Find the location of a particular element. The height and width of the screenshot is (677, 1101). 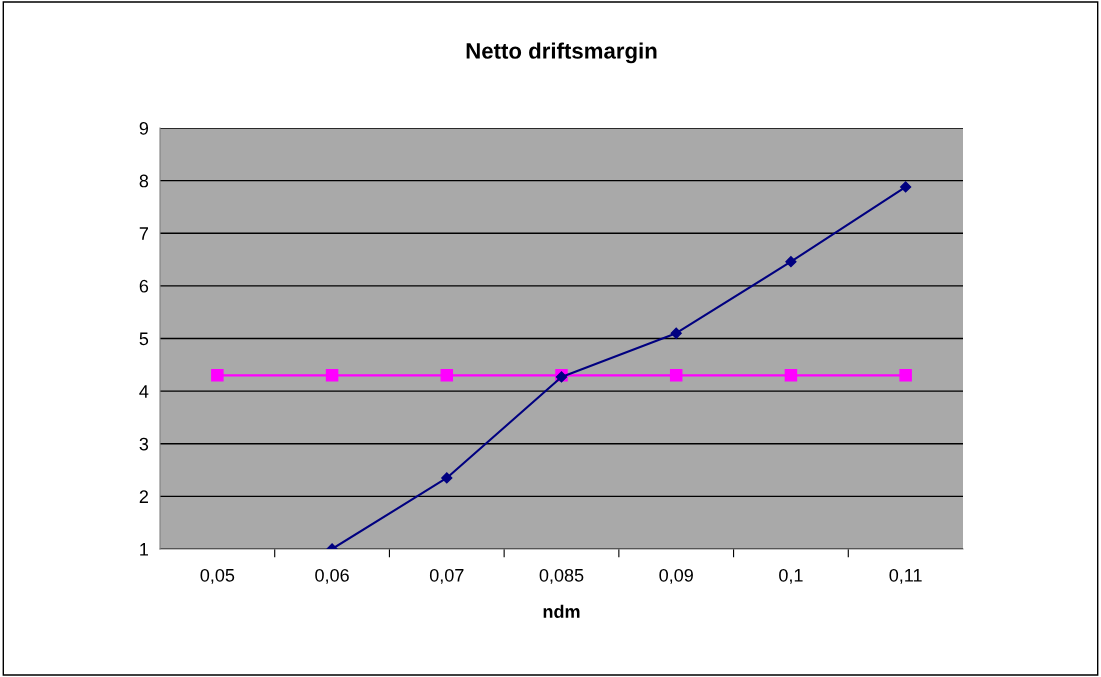

y-tick-label: 4 is located at coordinates (144, 391).